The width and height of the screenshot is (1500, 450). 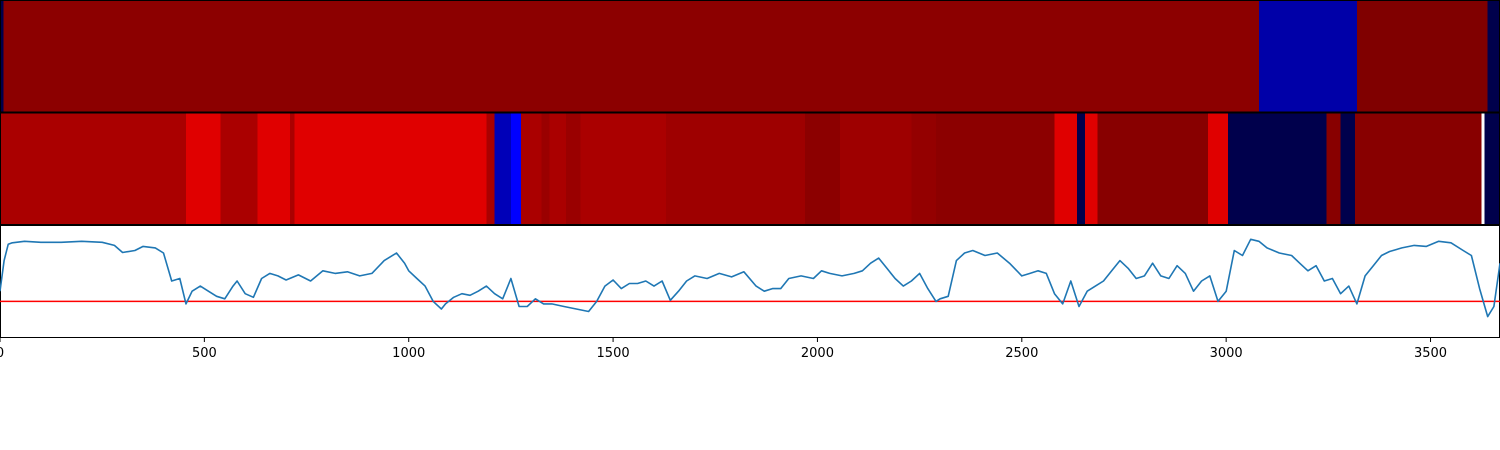 What do you see at coordinates (1021, 353) in the screenshot?
I see `x-tick-label: 2500` at bounding box center [1021, 353].